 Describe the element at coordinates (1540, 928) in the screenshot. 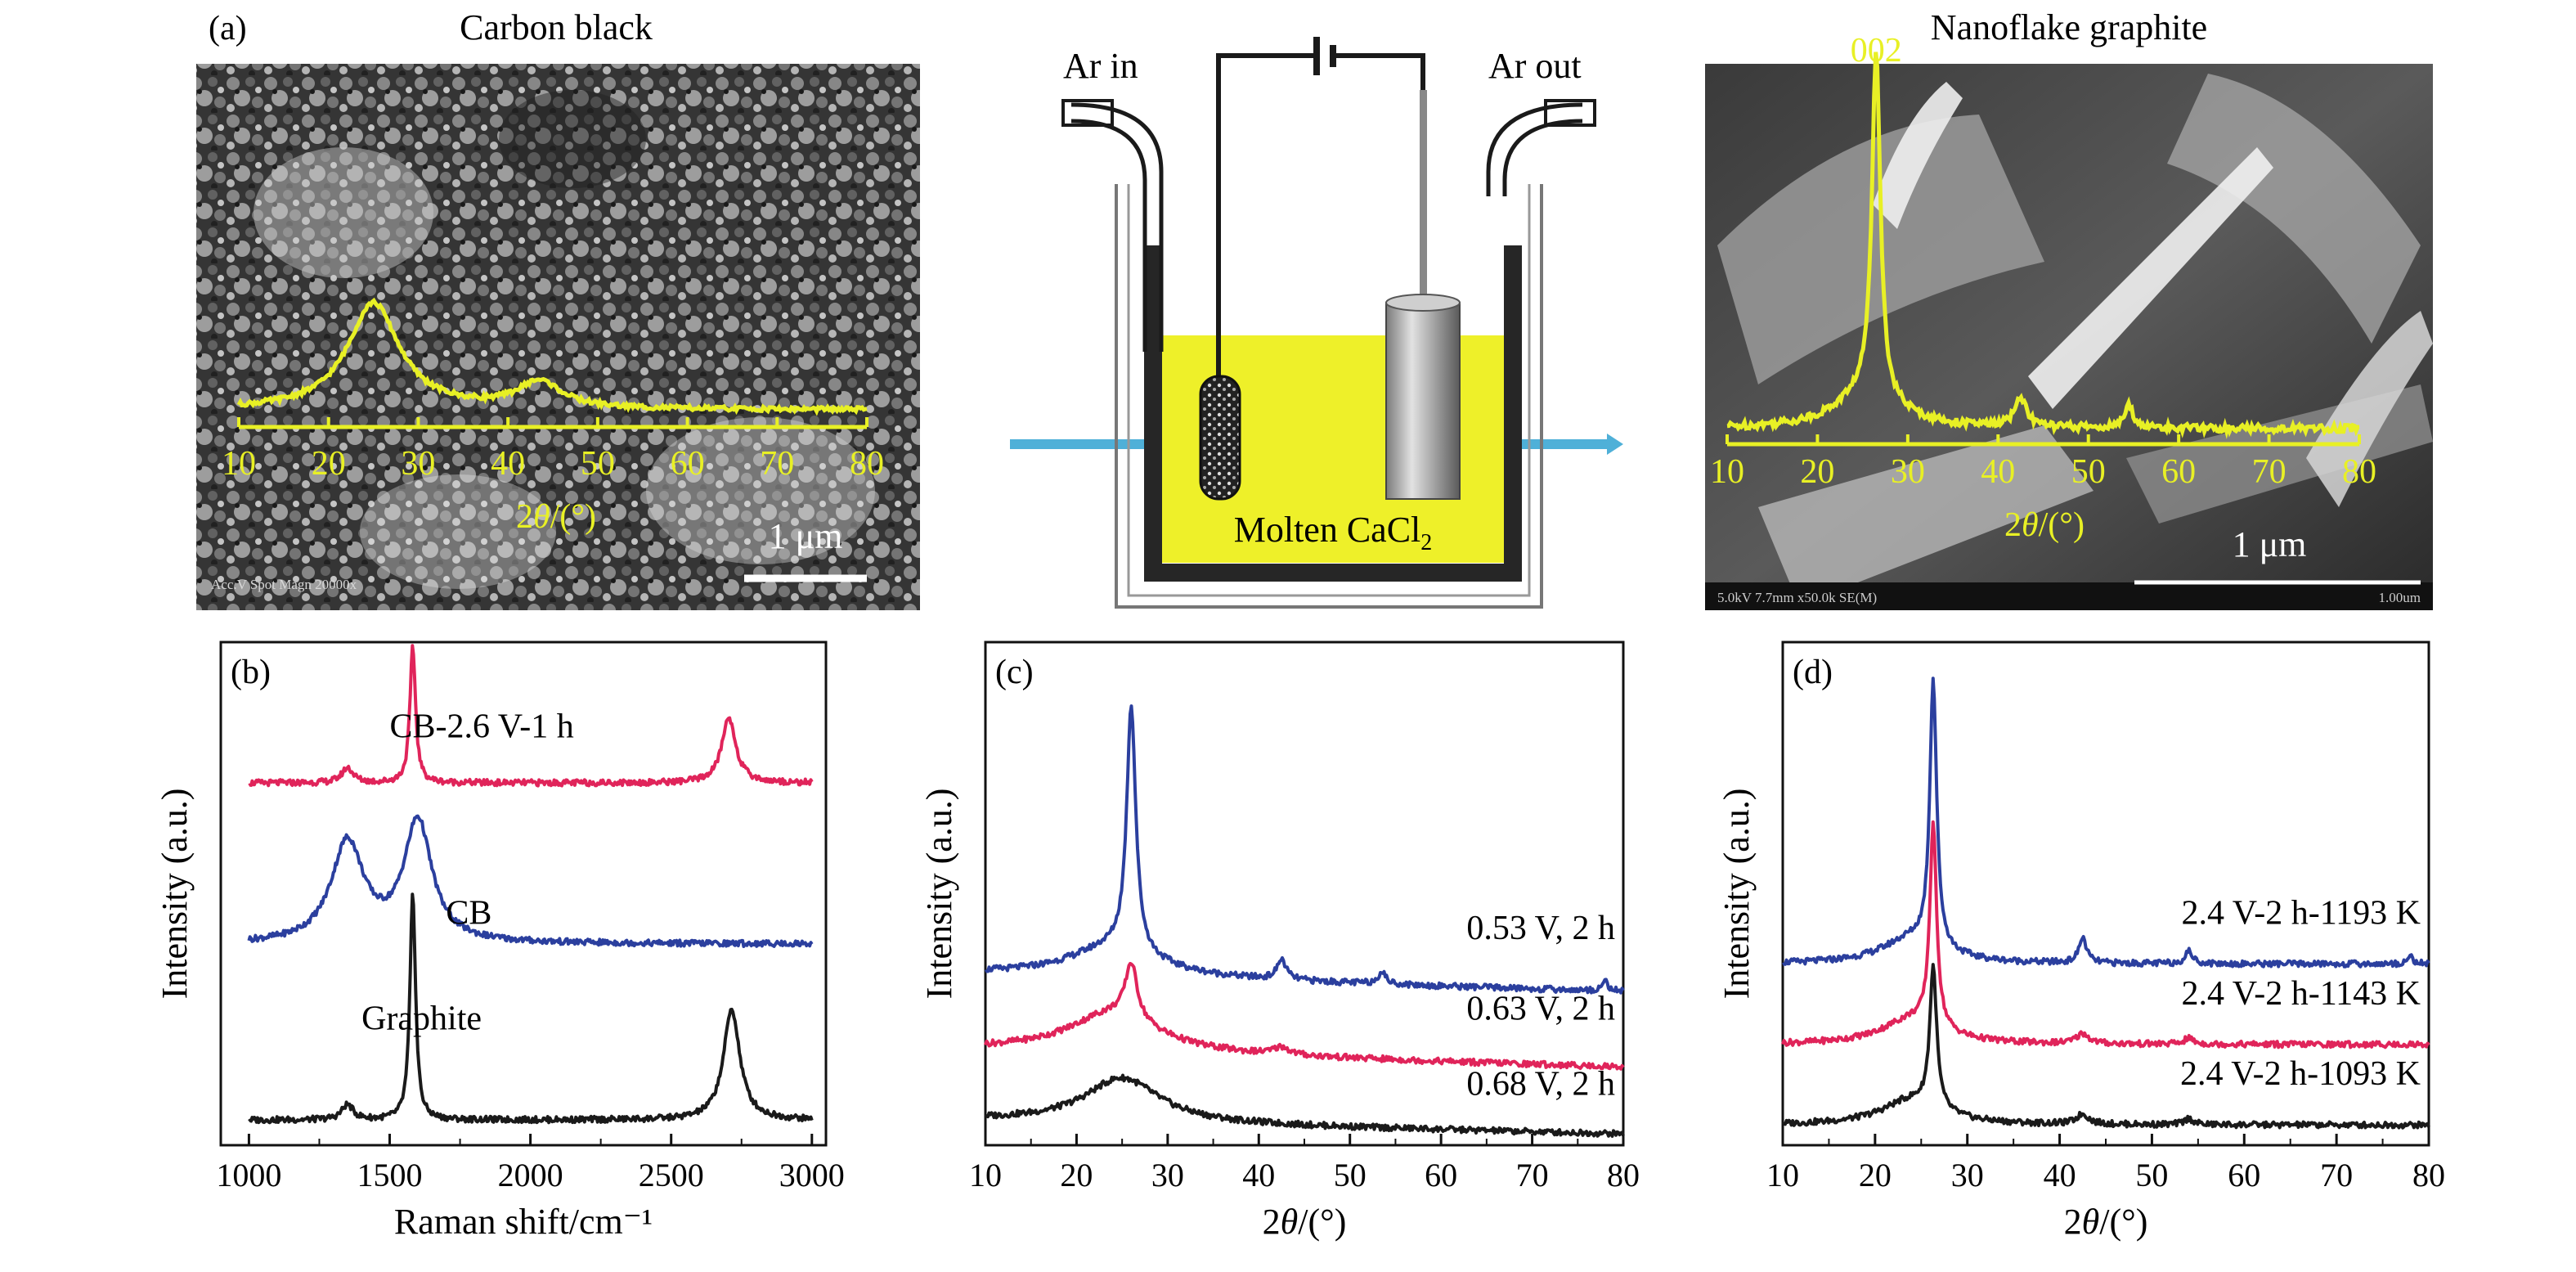

I see `series-label: 0.53 V, 2 h` at that location.